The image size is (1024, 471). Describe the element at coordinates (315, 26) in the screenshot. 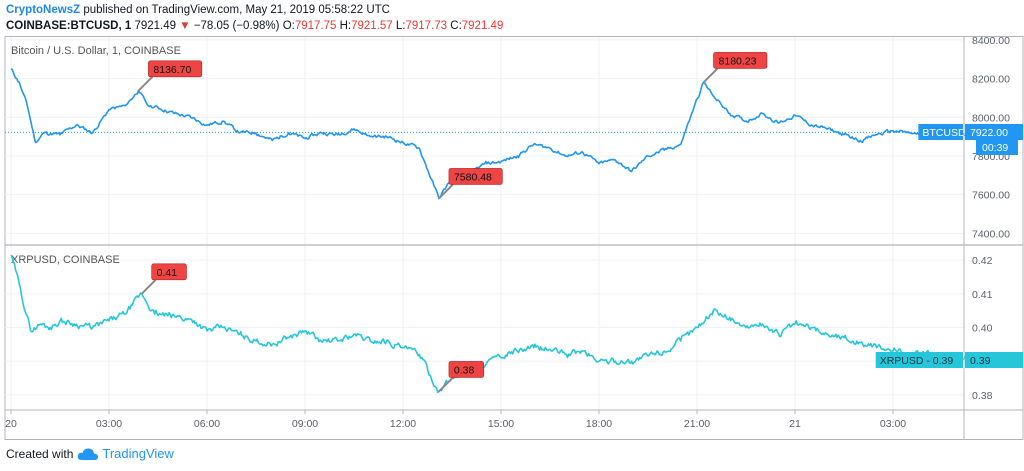

I see `open-value: 7917.75` at that location.